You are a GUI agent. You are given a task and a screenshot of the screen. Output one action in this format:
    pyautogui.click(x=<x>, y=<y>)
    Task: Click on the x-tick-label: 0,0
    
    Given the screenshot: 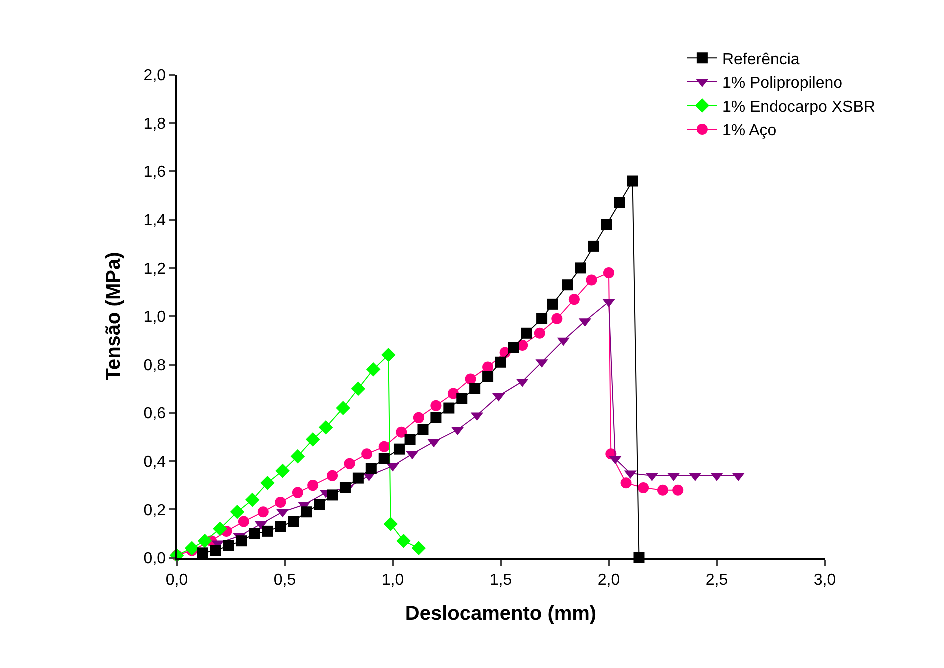 What is the action you would take?
    pyautogui.click(x=177, y=580)
    